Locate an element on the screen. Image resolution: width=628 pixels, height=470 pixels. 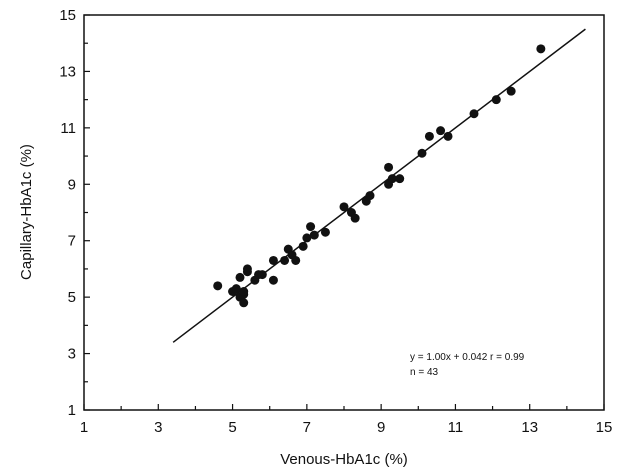
x-tick-label: 3 is located at coordinates (158, 427).